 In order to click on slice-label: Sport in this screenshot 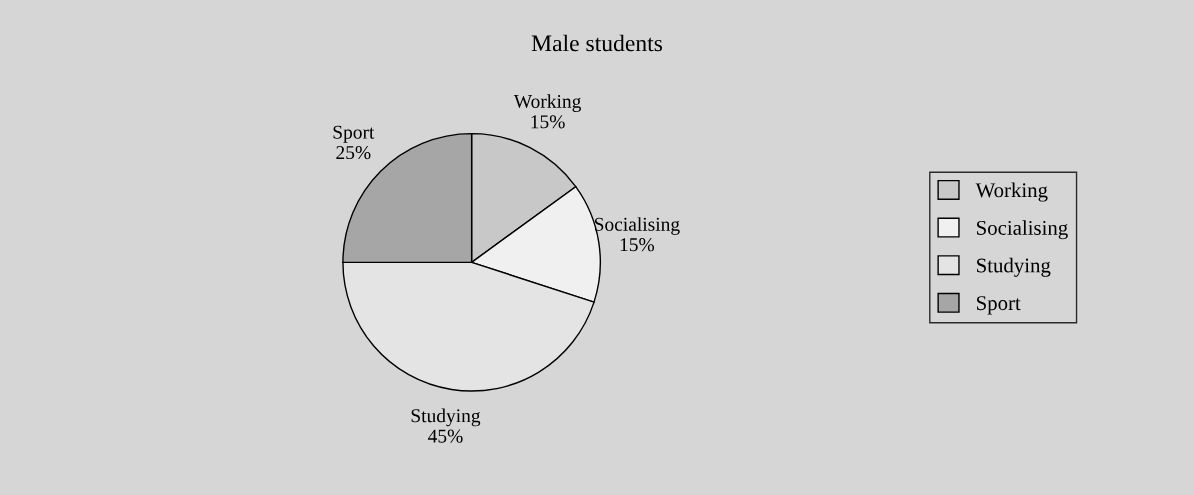, I will do `click(354, 134)`.